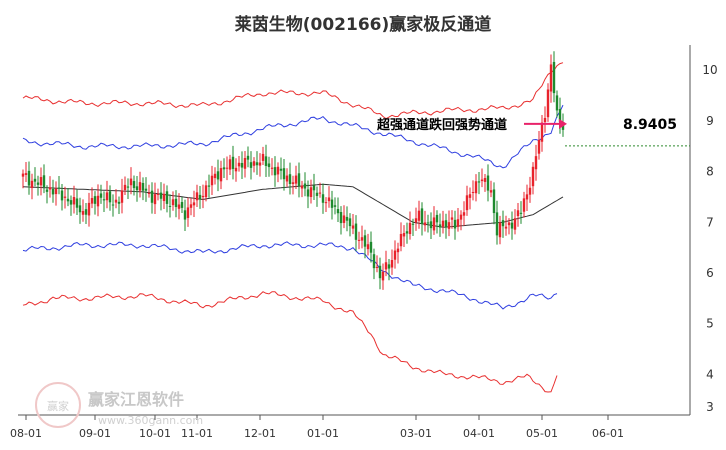 Image resolution: width=726 pixels, height=450 pixels. Describe the element at coordinates (710, 222) in the screenshot. I see `y-tick-label: 7` at that location.